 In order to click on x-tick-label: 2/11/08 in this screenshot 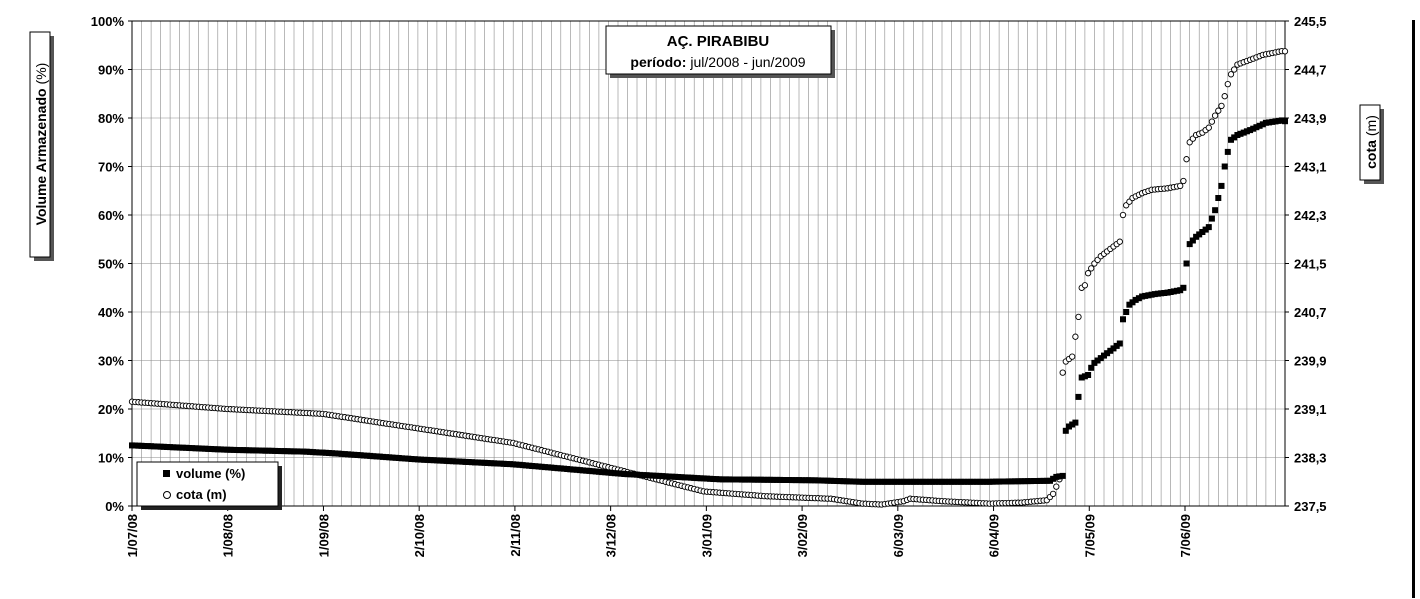, I will do `click(515, 535)`.